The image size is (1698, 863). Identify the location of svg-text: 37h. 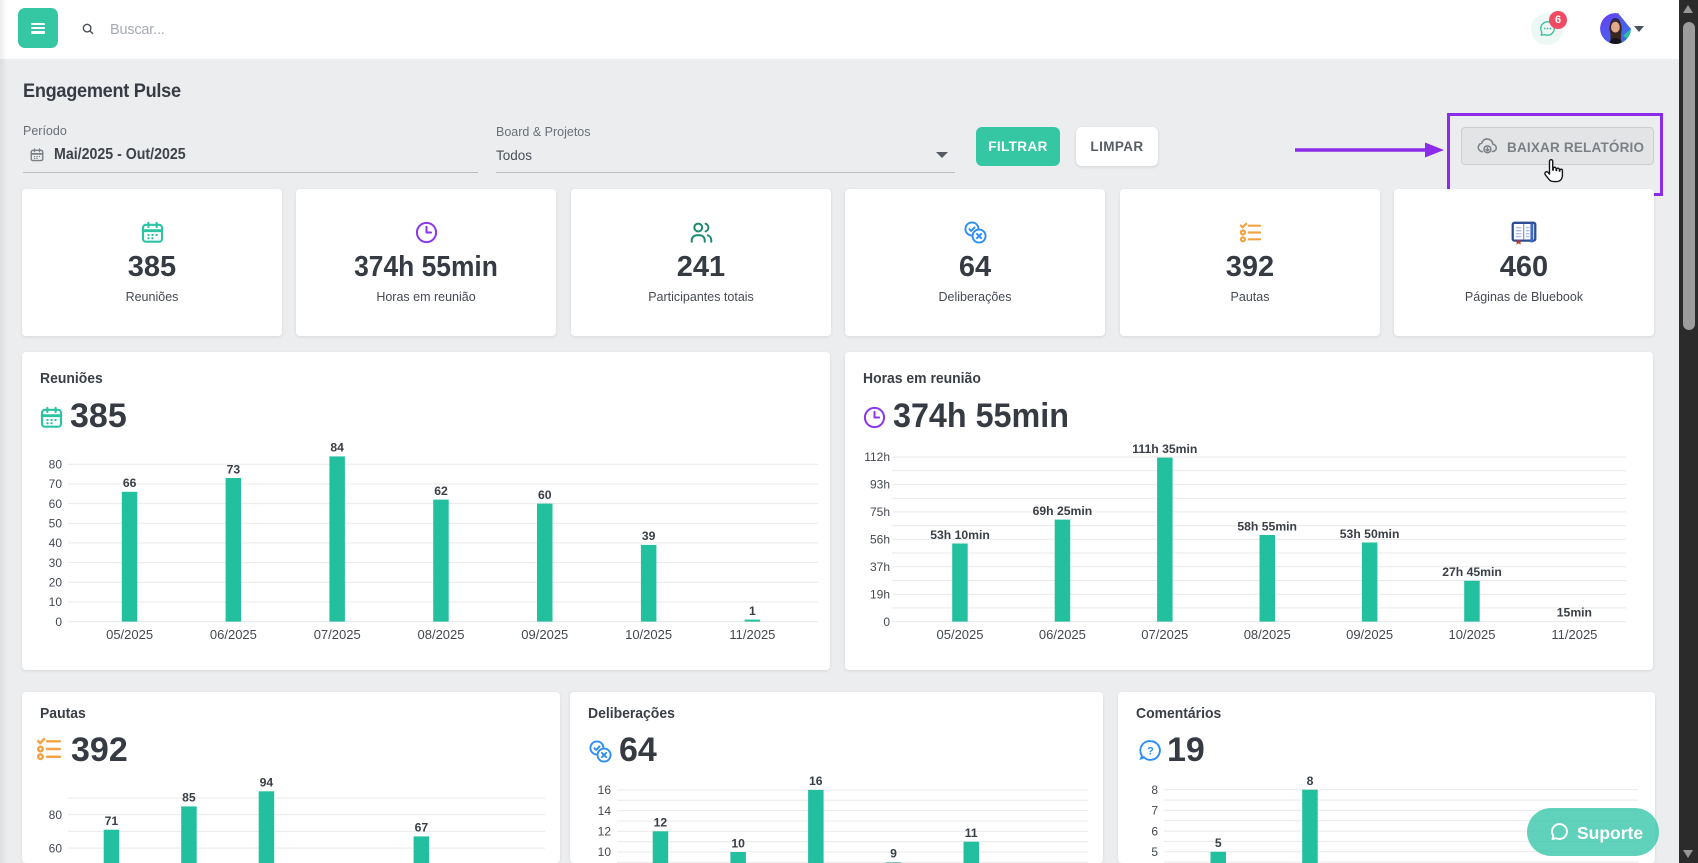
(880, 567).